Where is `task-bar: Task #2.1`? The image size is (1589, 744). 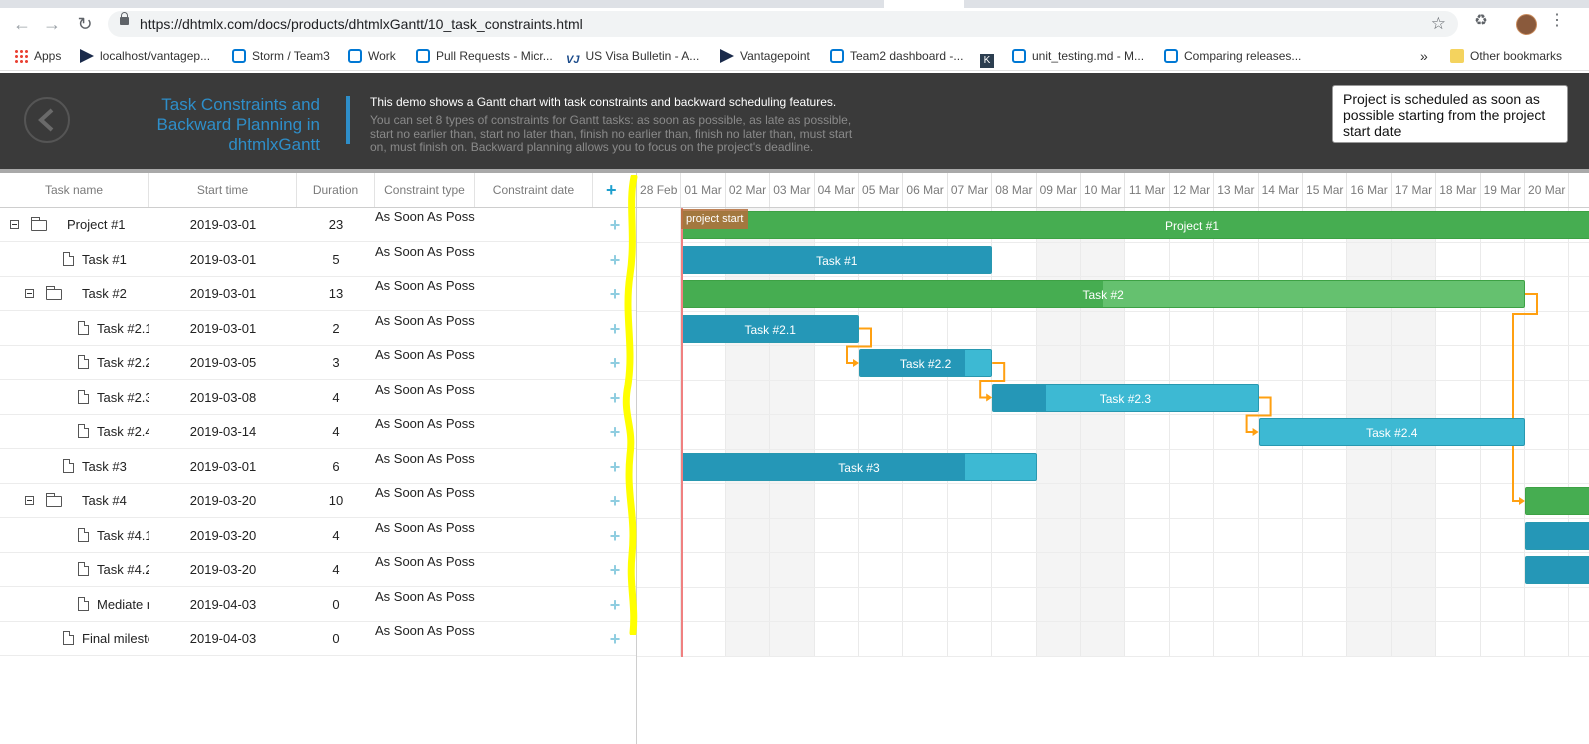
task-bar: Task #2.1 is located at coordinates (770, 328).